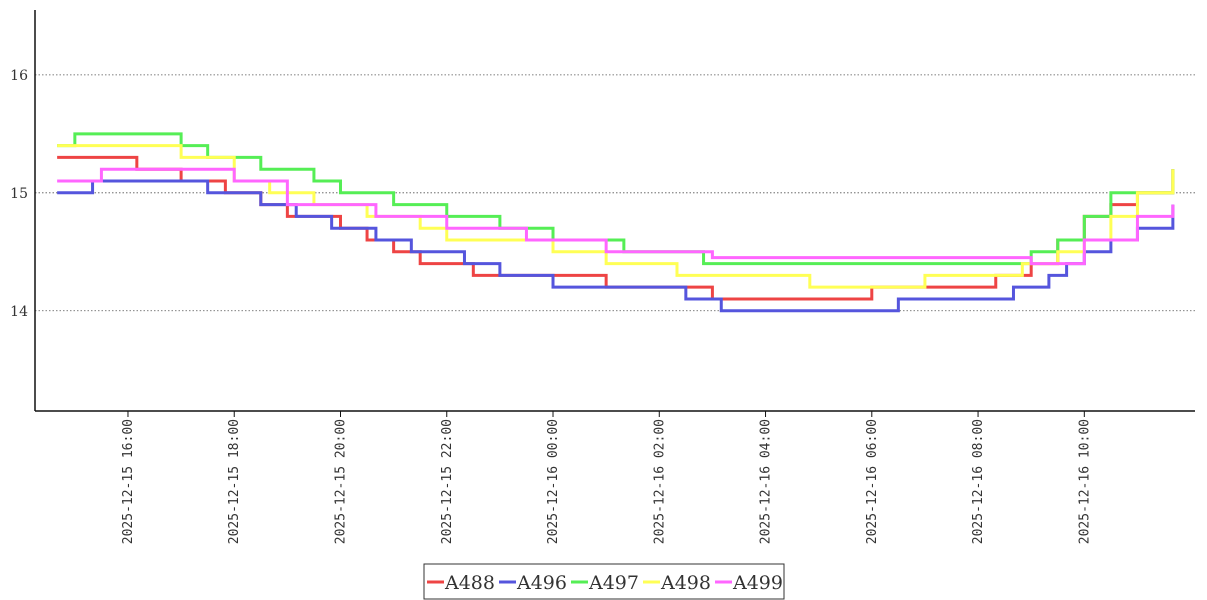  I want to click on legend: A488 A496 A497 A498 A499, so click(604, 581).